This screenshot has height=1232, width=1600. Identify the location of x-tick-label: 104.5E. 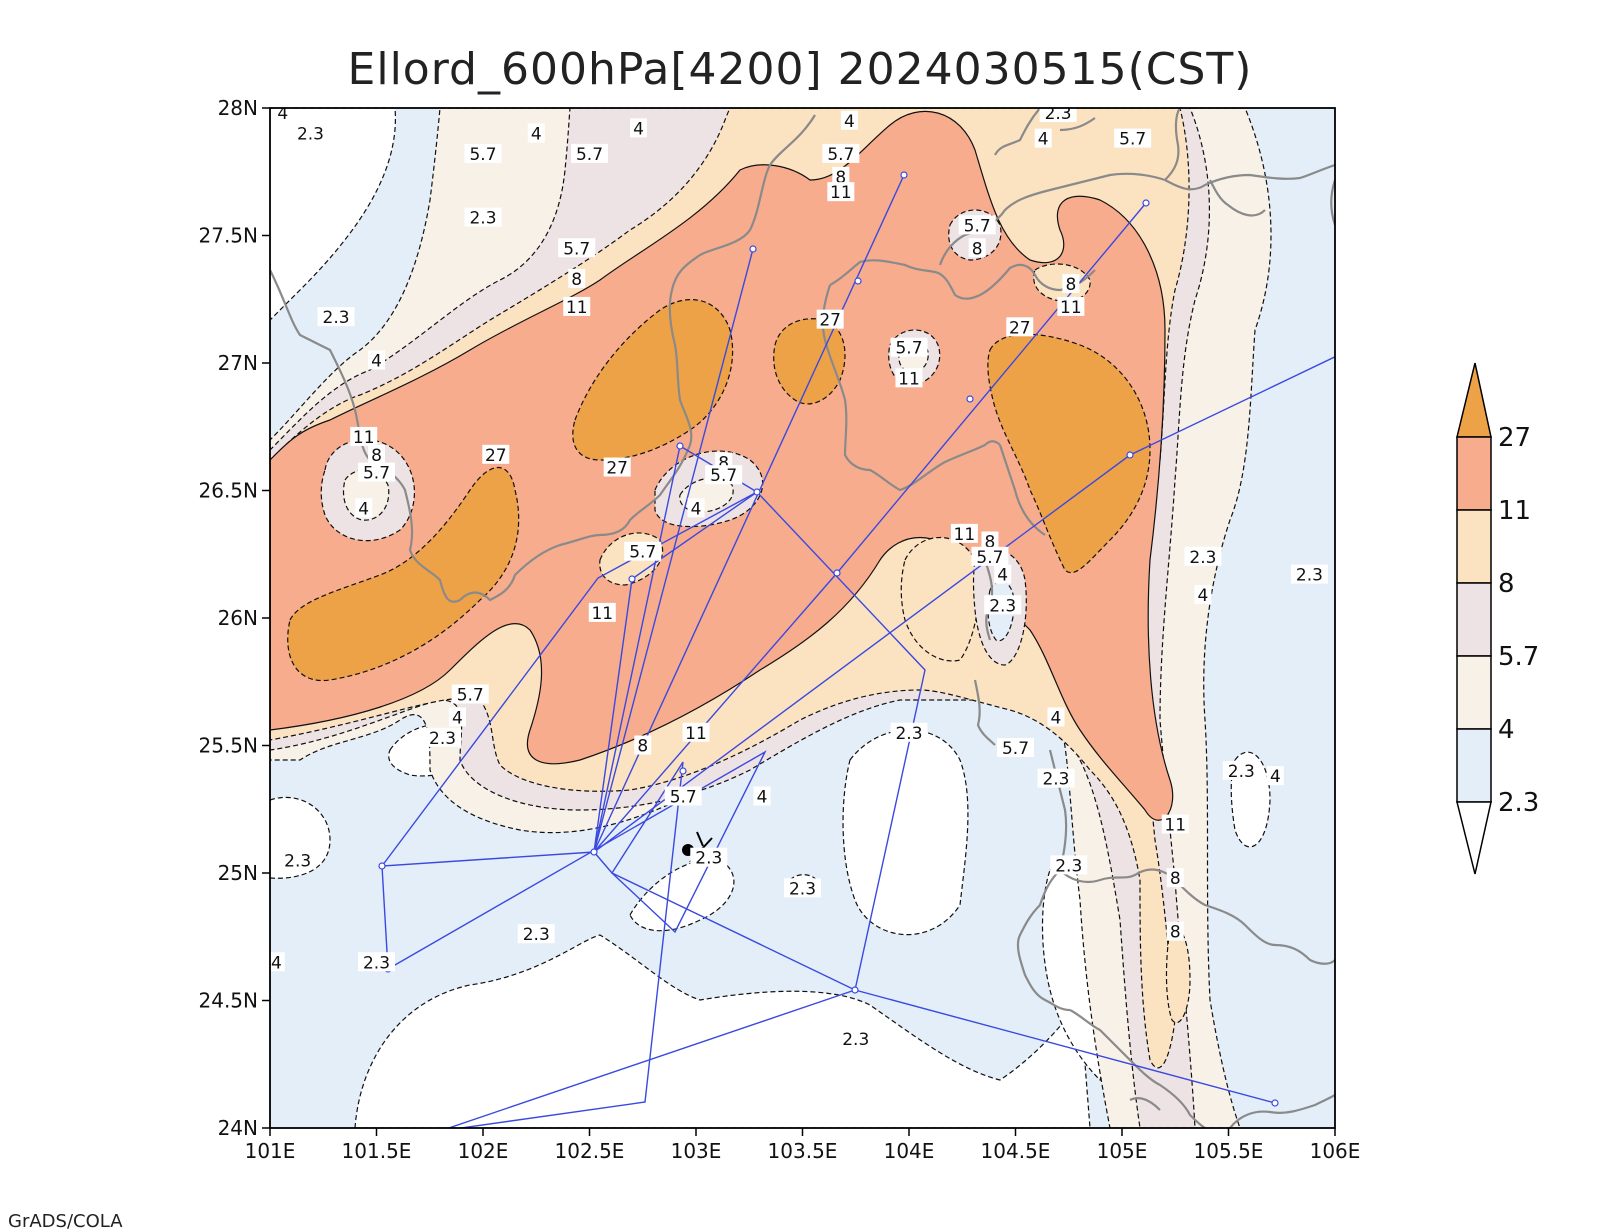
(1016, 1151).